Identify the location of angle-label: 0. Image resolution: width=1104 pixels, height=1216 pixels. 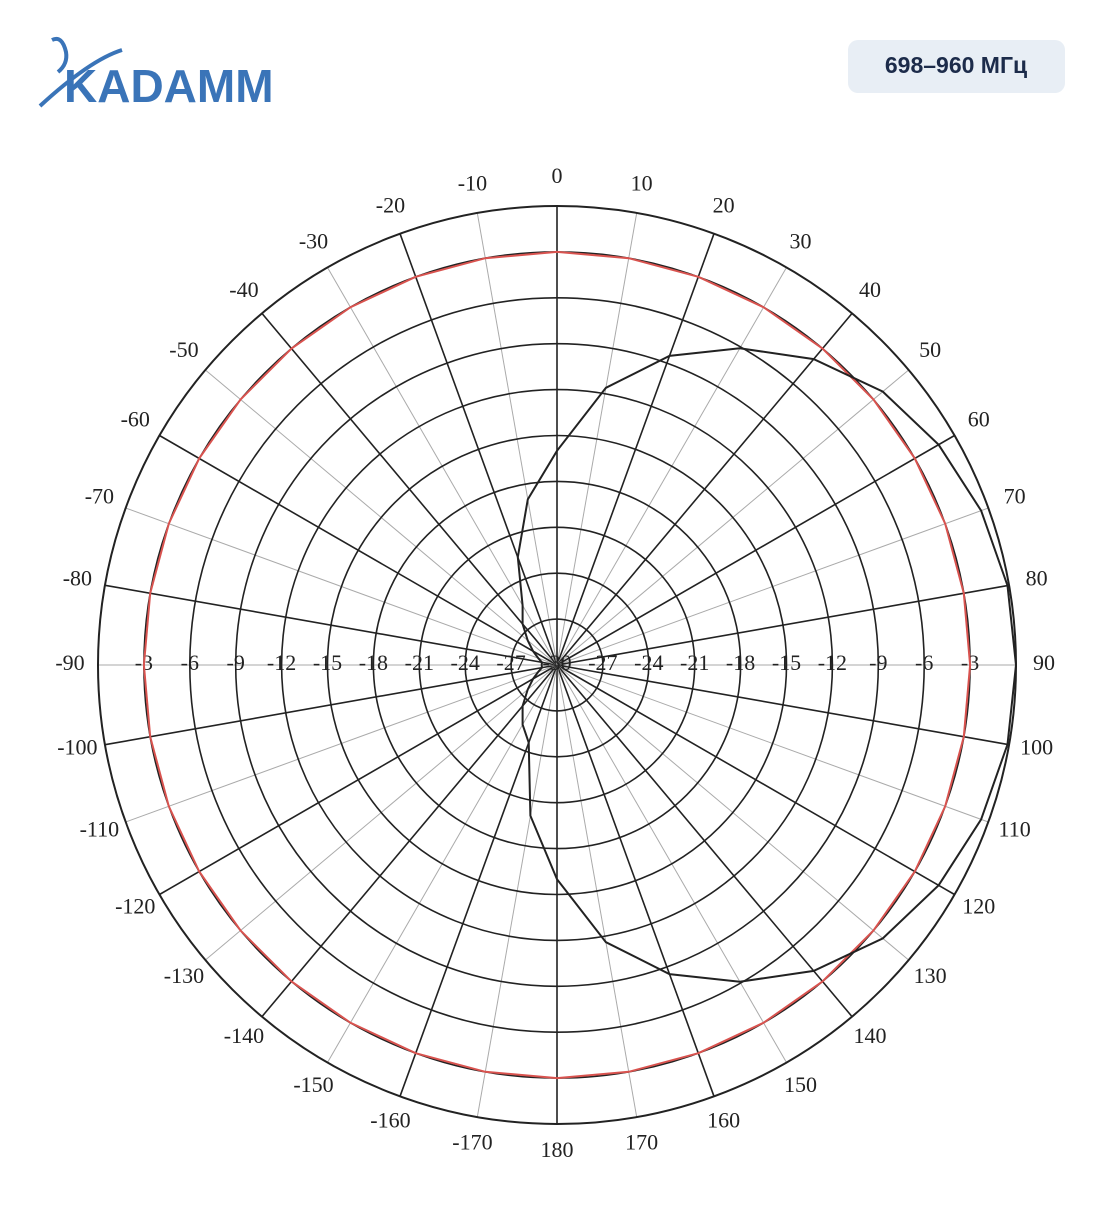
(557, 175).